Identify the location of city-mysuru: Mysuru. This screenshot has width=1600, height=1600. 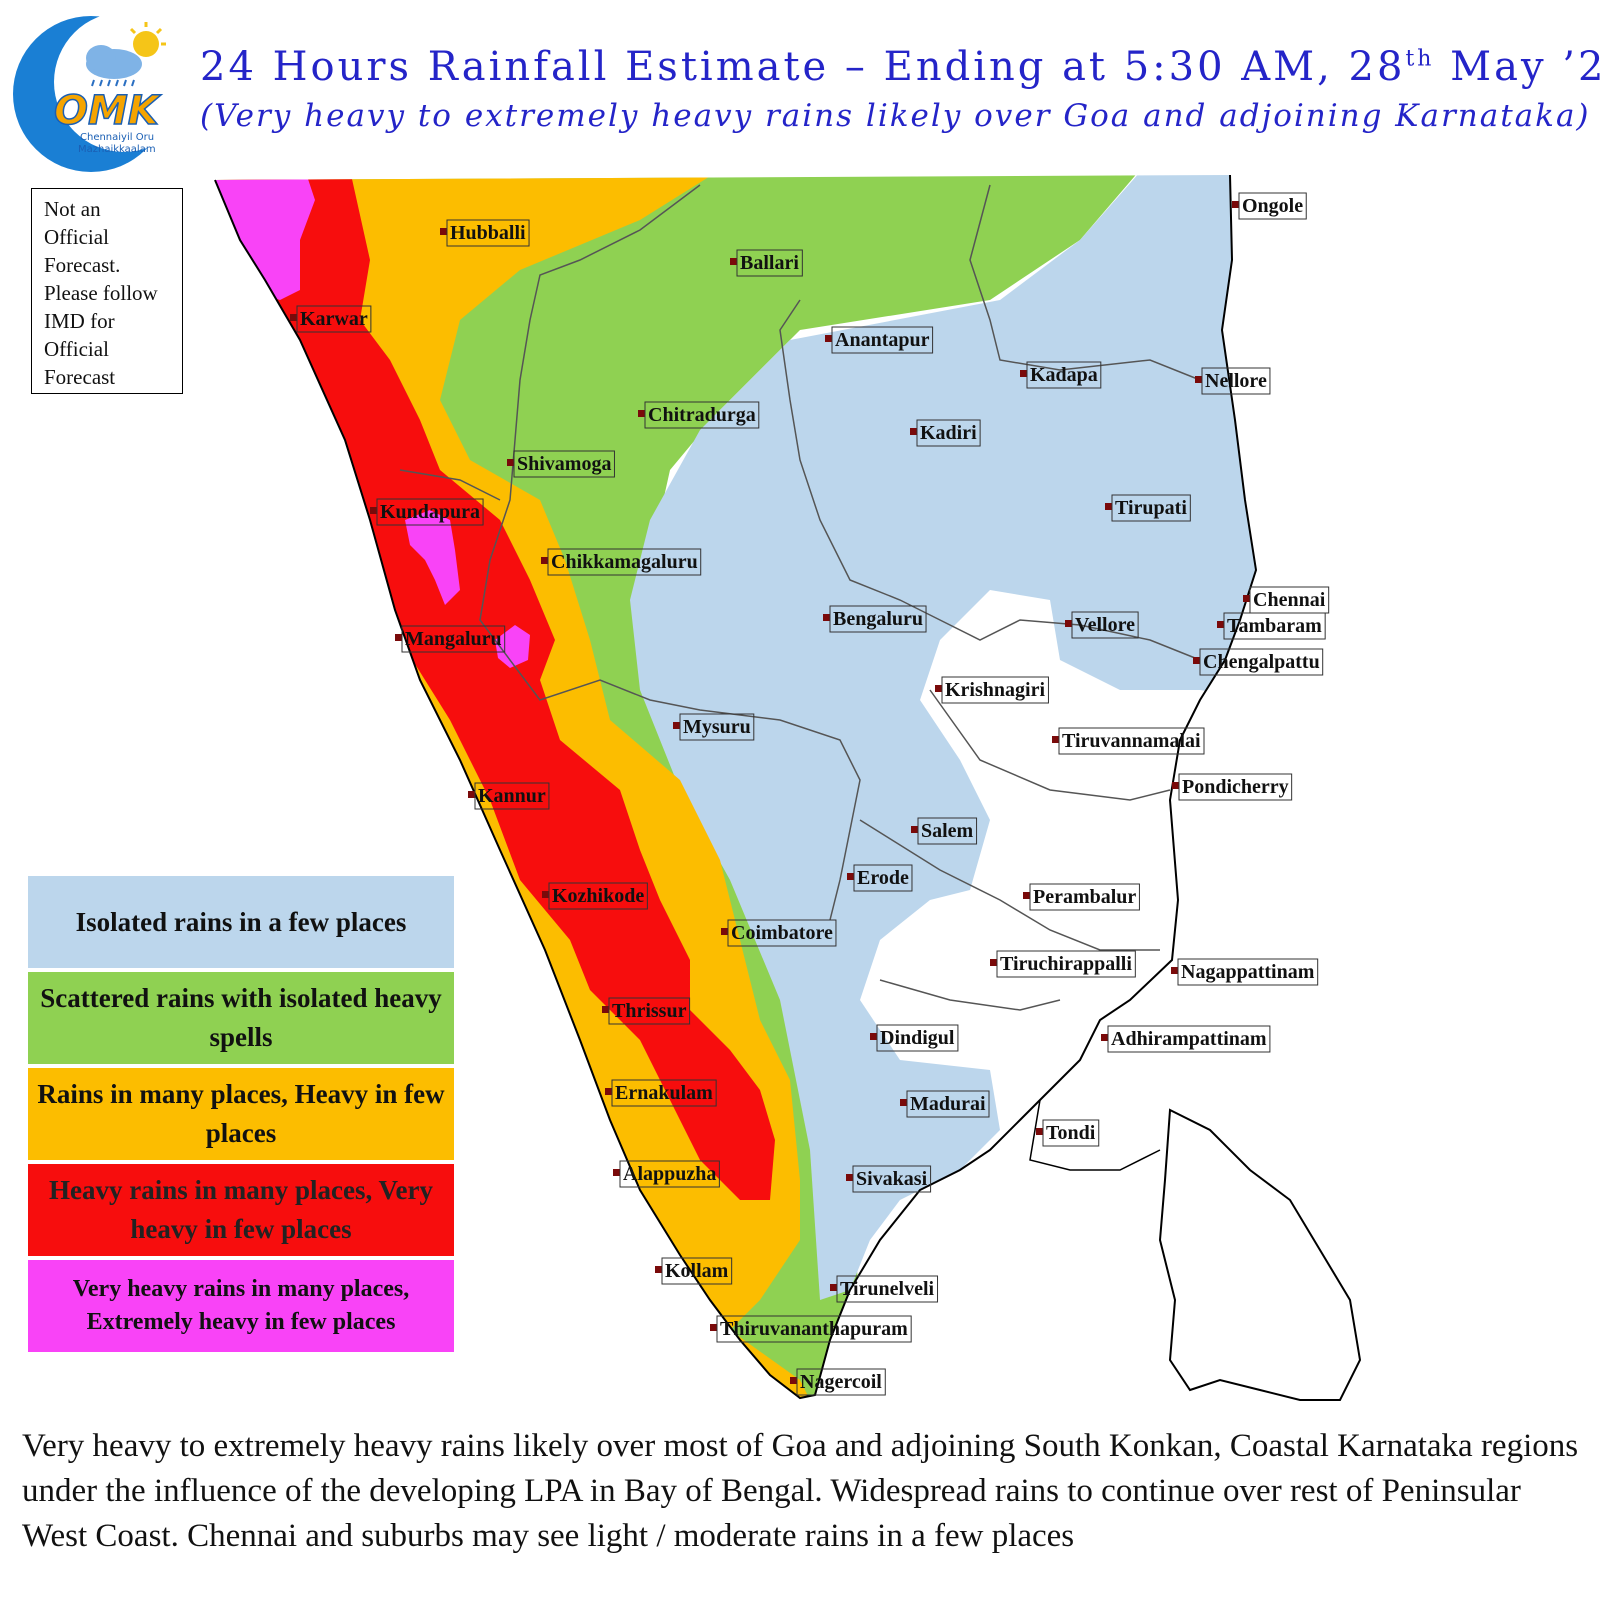
(714, 727).